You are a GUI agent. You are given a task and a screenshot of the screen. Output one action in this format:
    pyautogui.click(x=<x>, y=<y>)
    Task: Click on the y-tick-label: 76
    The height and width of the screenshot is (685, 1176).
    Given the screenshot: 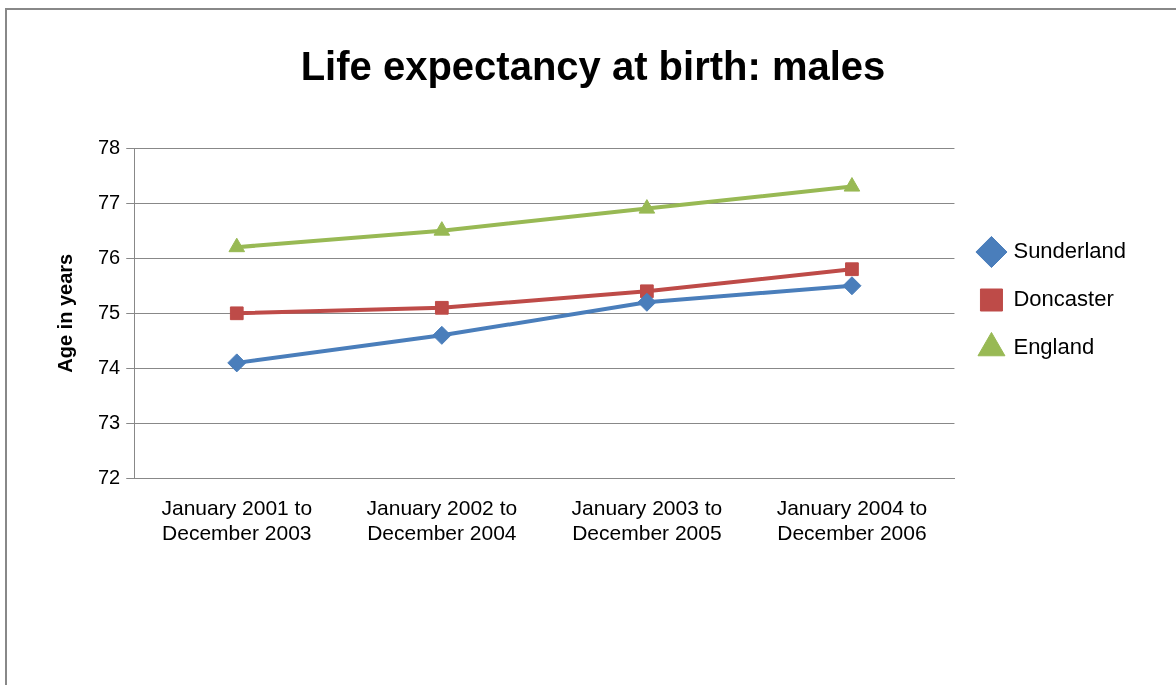 What is the action you would take?
    pyautogui.click(x=109, y=256)
    